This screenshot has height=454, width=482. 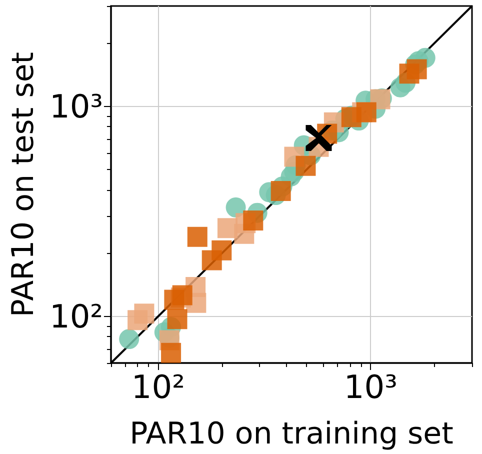 I want to click on x-axis-title: PAR10 on training set, so click(x=292, y=434).